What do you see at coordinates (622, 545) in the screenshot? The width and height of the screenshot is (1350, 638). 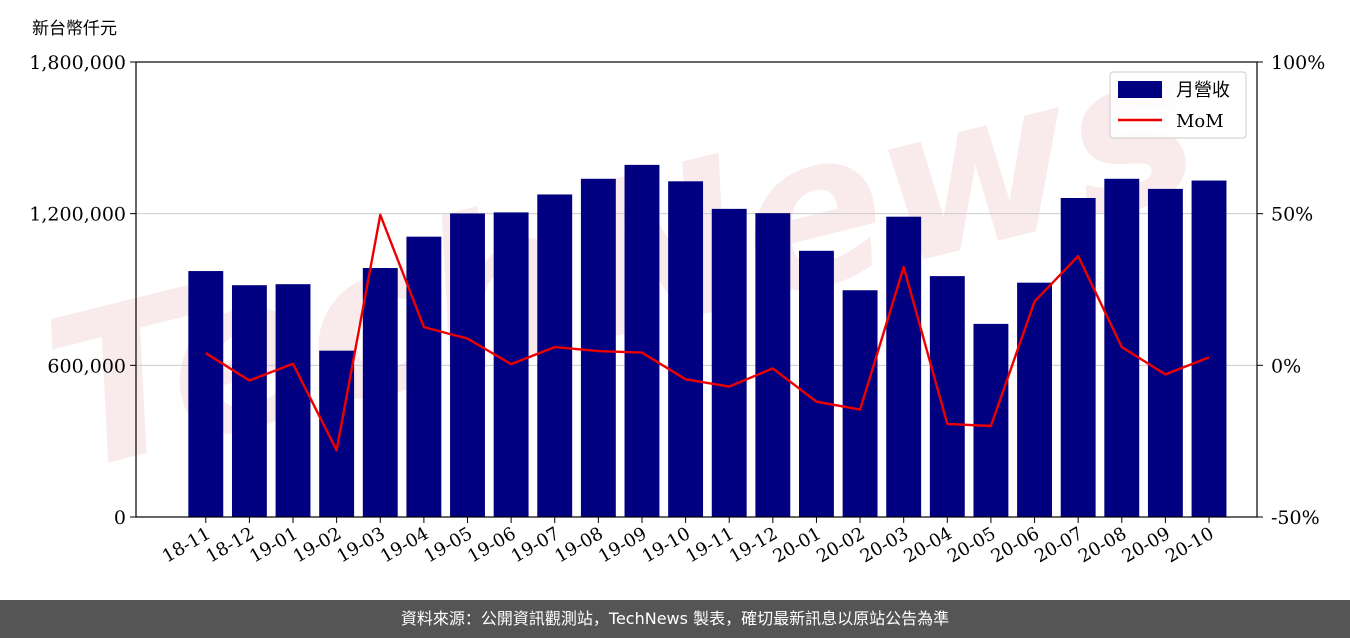 I see `x-tick-label: 19-09` at bounding box center [622, 545].